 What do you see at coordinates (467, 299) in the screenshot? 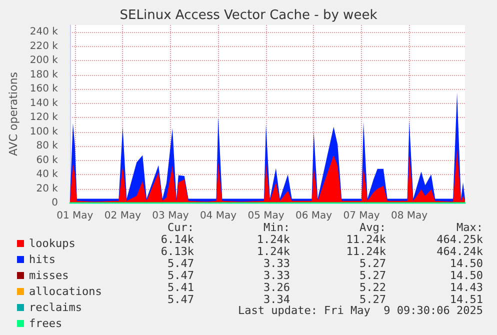
I see `text: 14.51` at bounding box center [467, 299].